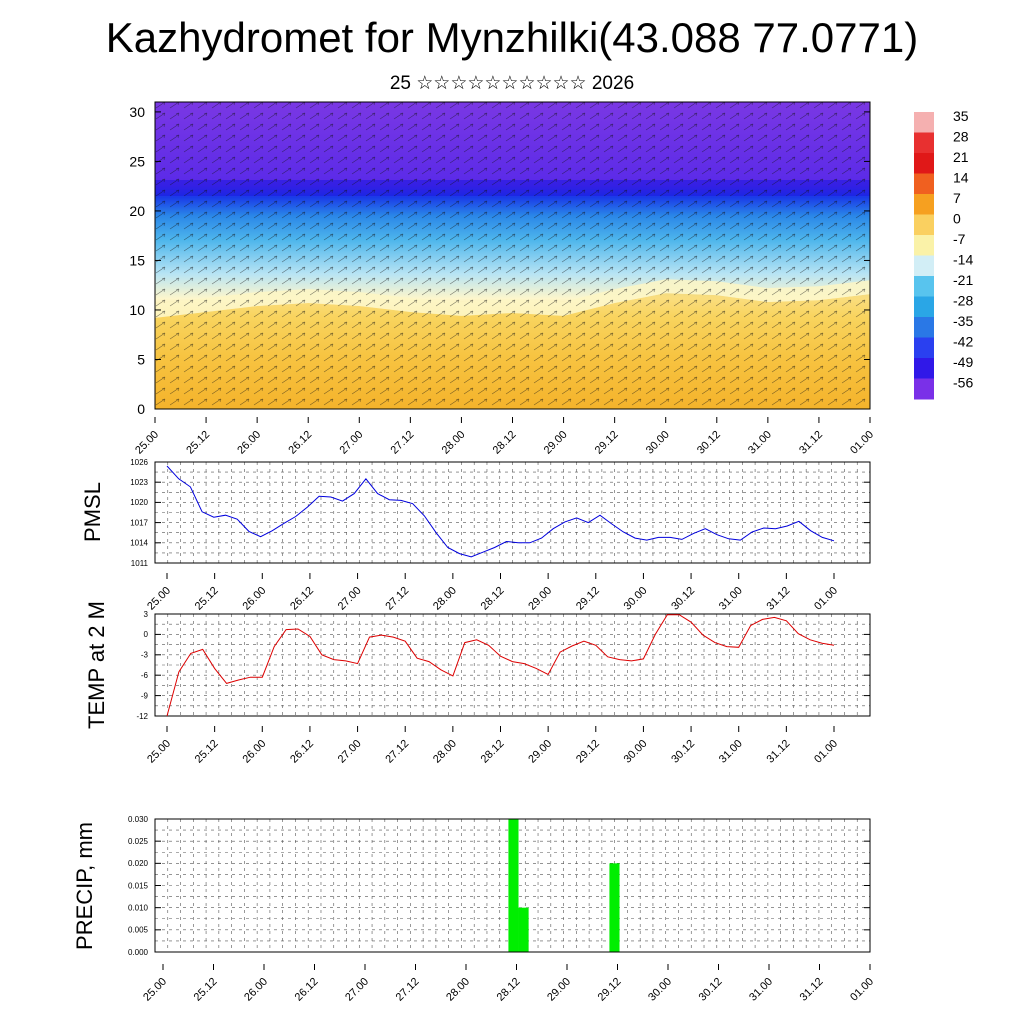  Describe the element at coordinates (138, 863) in the screenshot. I see `y-tick-label: 0.020` at that location.